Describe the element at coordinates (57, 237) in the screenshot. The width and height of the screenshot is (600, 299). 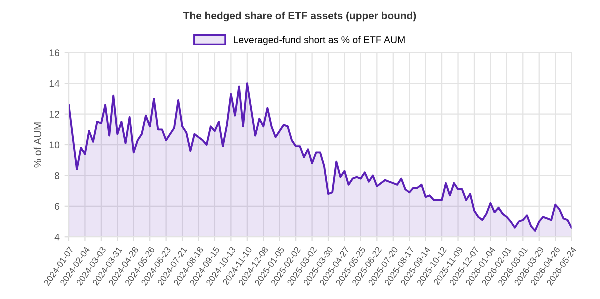
I see `y-tick-label: 4` at that location.